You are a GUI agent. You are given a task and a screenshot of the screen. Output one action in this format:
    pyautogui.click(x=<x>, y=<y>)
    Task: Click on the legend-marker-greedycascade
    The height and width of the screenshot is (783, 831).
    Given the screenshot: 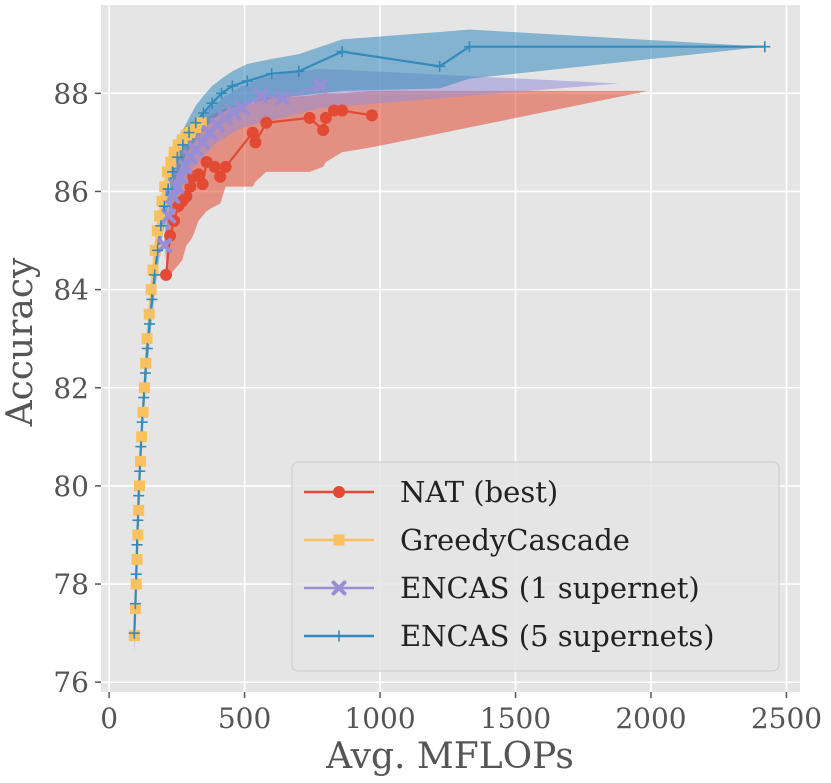 What is the action you would take?
    pyautogui.click(x=339, y=540)
    